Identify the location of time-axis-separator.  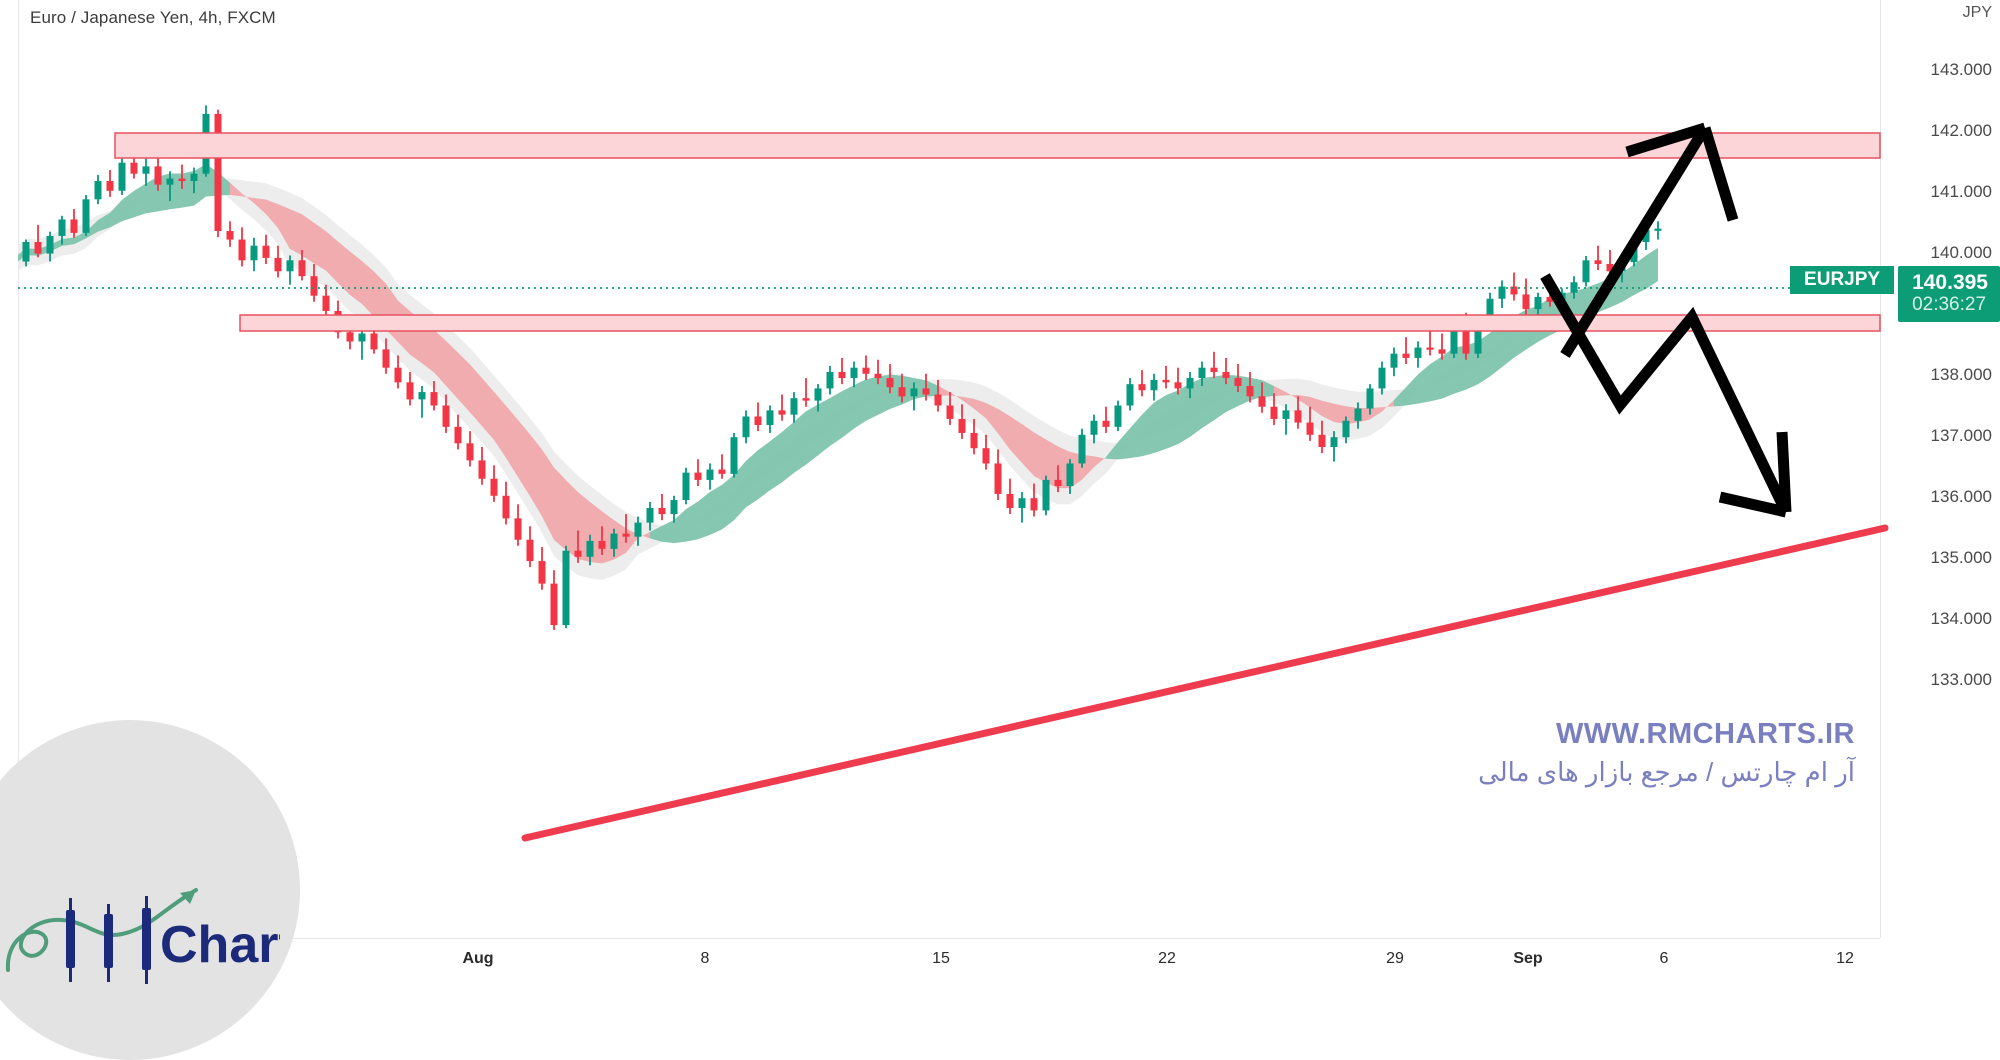
(949, 938).